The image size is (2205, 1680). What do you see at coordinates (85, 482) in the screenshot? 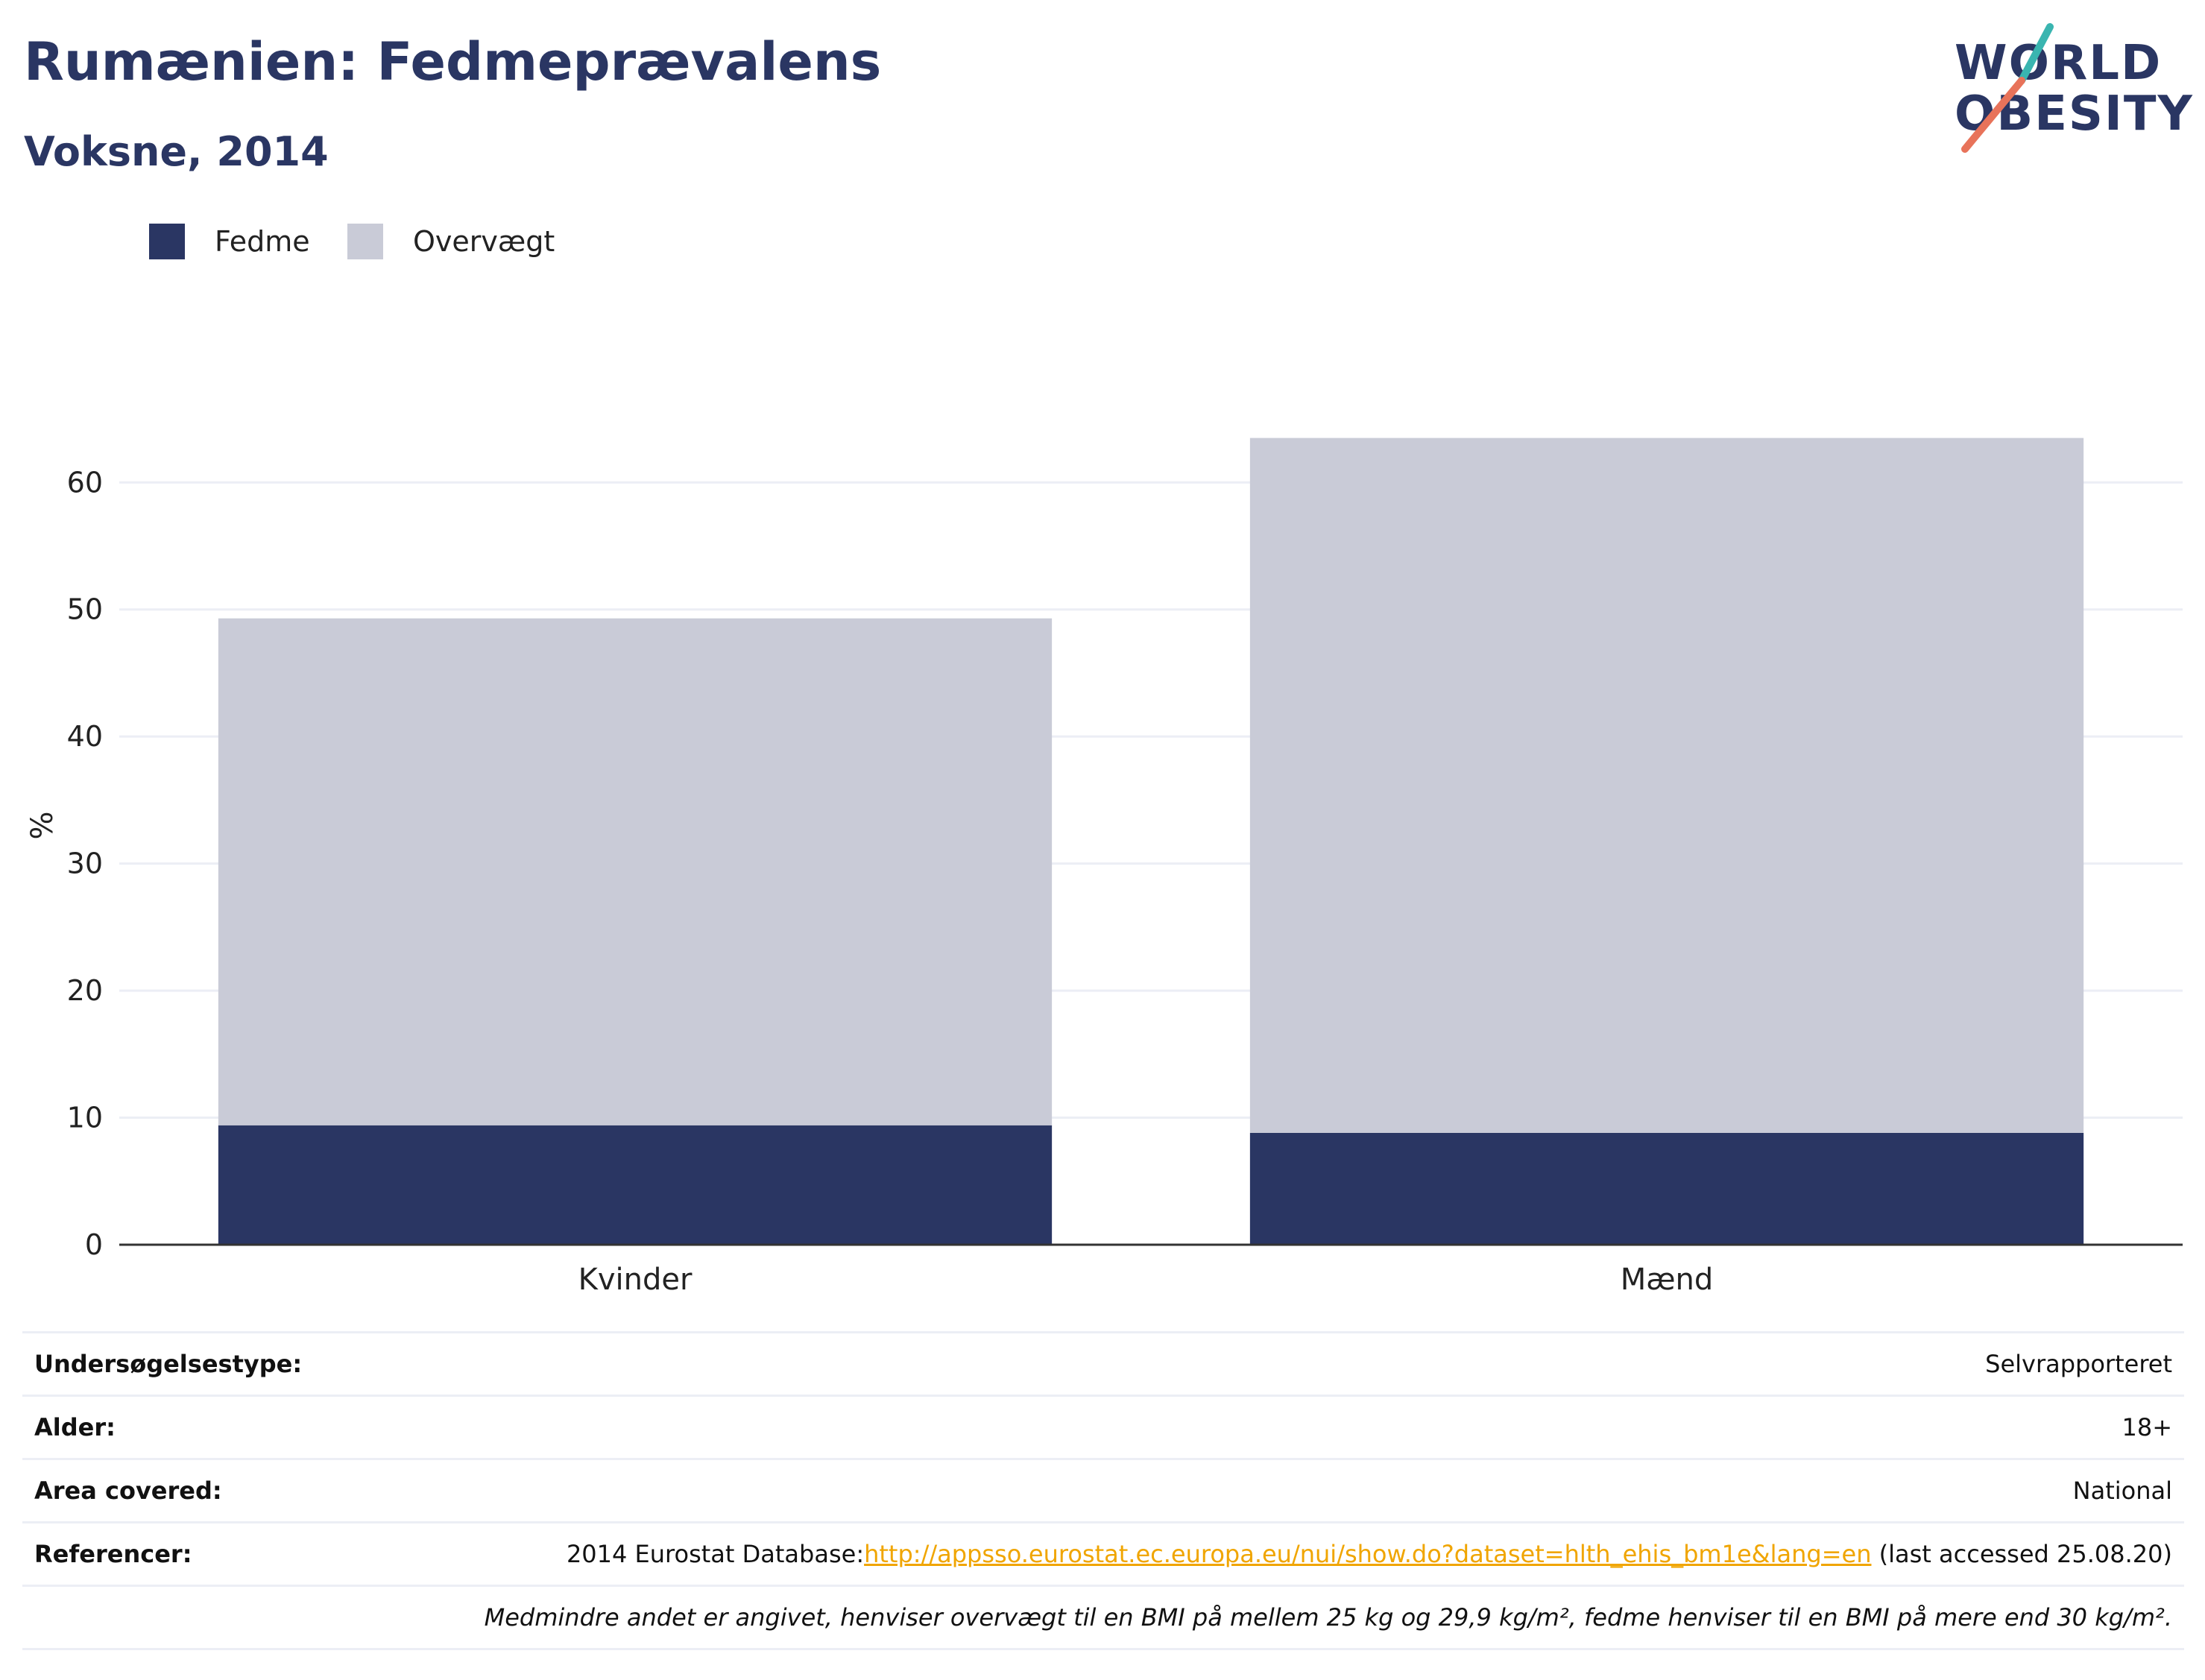
I see `y-tick-label: 60` at bounding box center [85, 482].